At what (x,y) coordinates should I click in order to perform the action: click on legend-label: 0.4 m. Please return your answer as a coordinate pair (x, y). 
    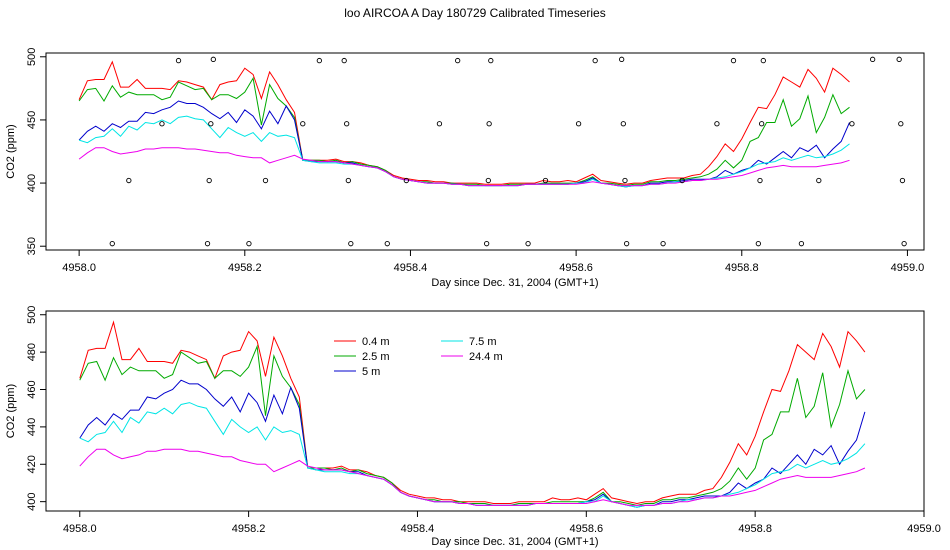
    Looking at the image, I should click on (376, 342).